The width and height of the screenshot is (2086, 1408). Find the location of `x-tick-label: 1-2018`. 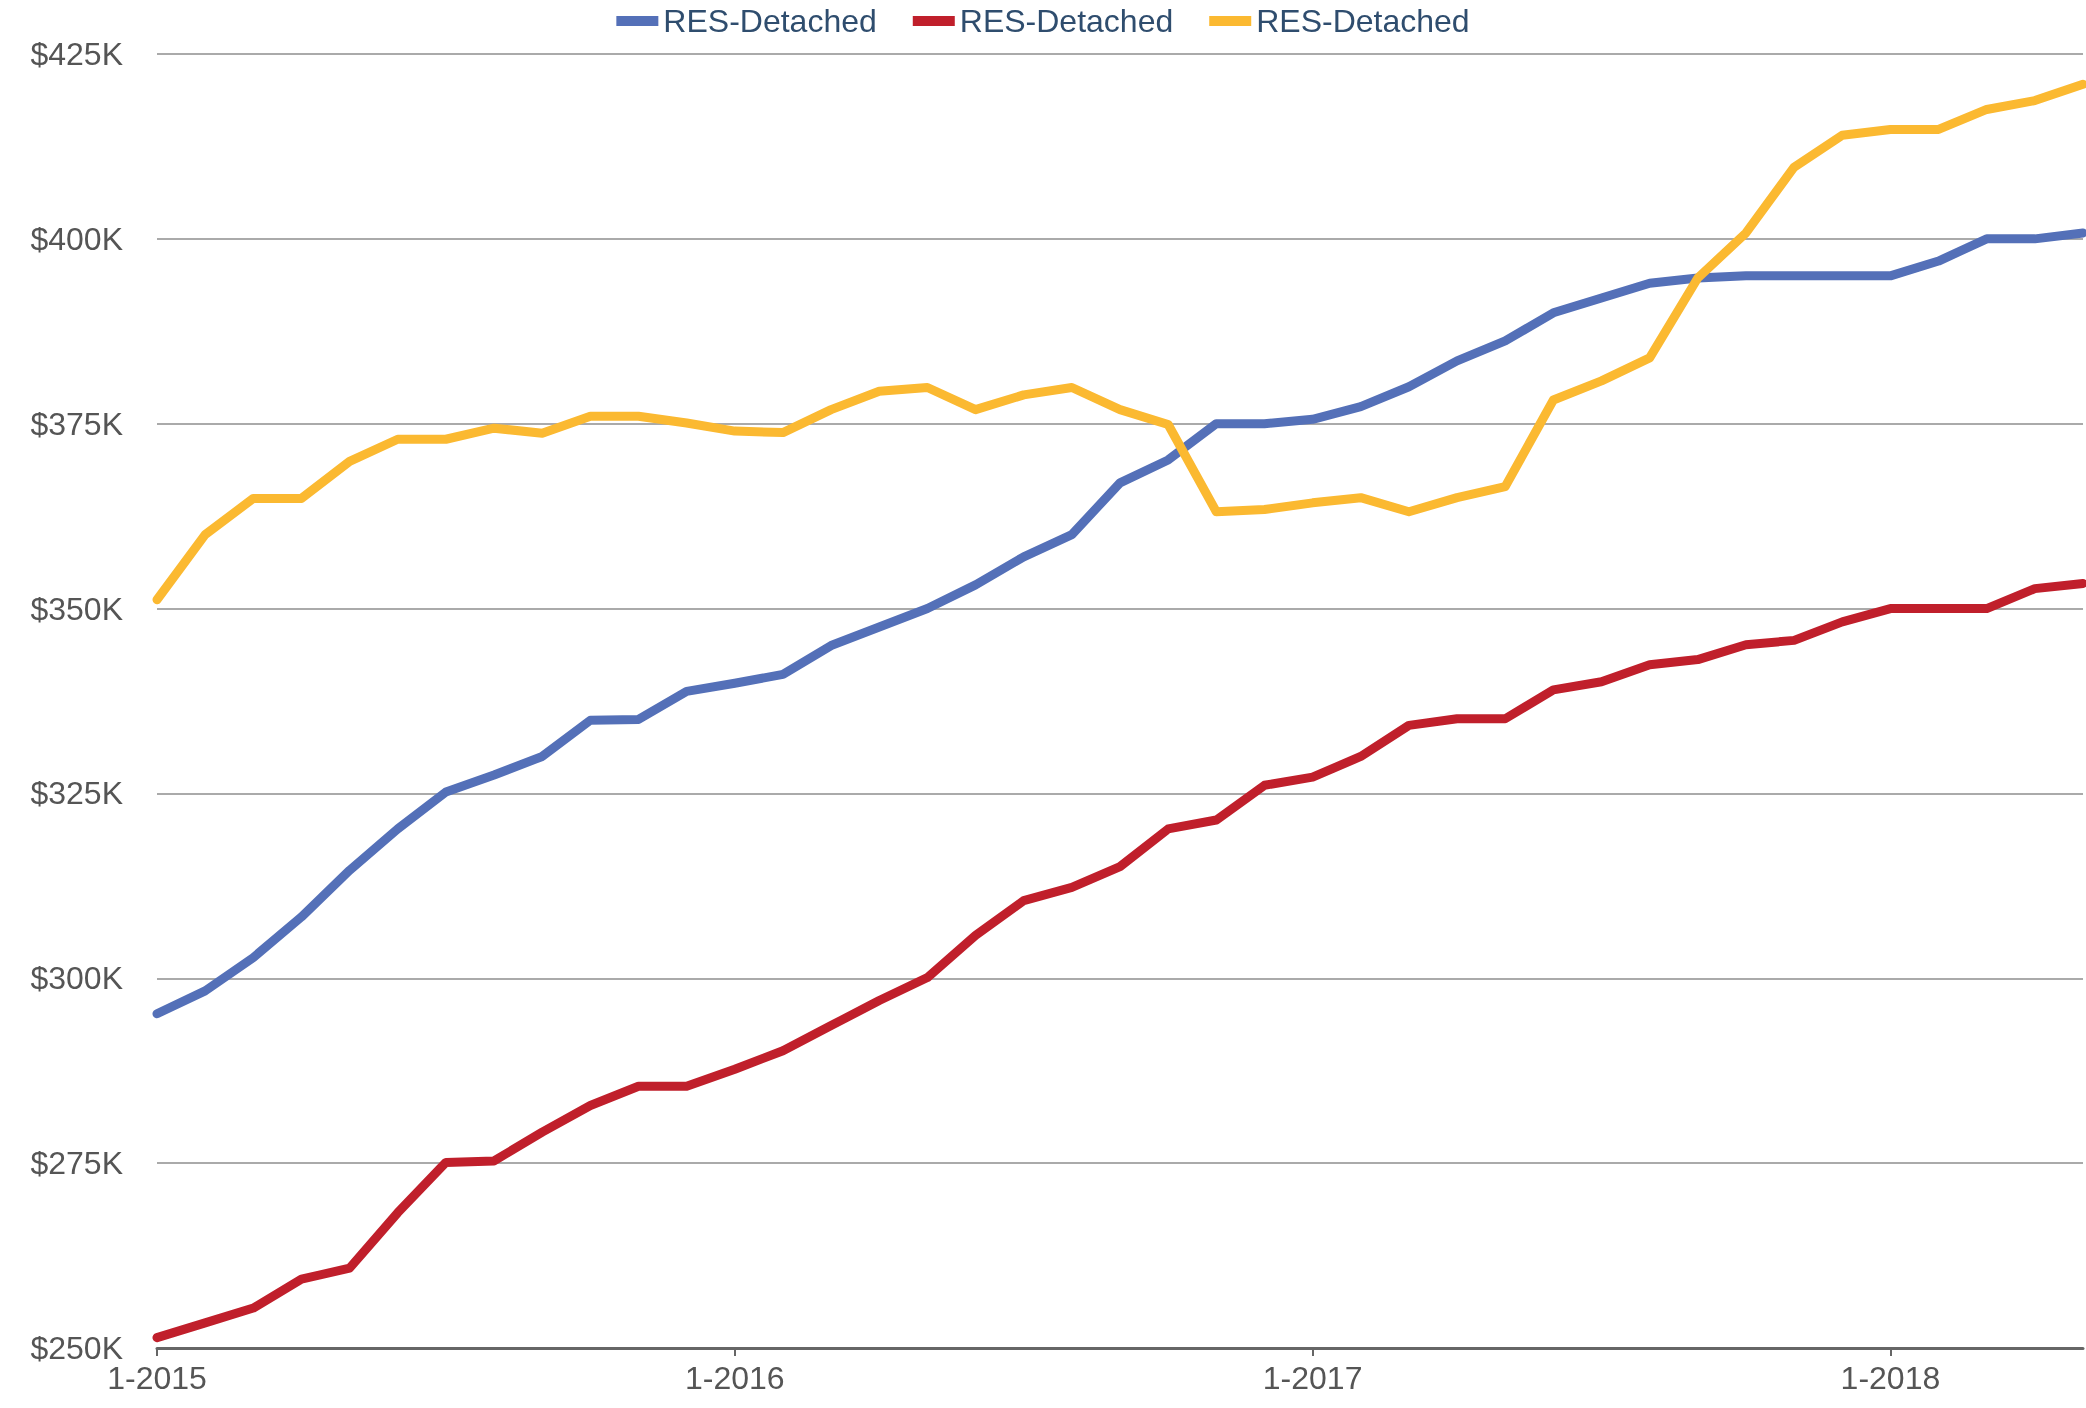

x-tick-label: 1-2018 is located at coordinates (1890, 1378).